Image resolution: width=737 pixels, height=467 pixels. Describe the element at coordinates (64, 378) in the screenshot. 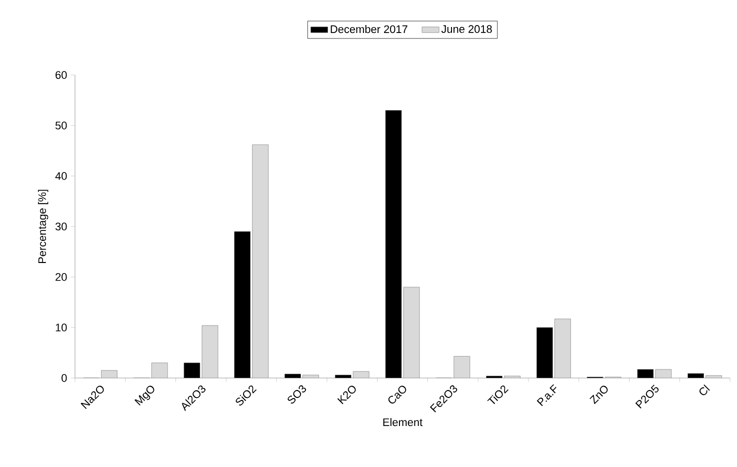

I see `y-tick-label: 0` at that location.